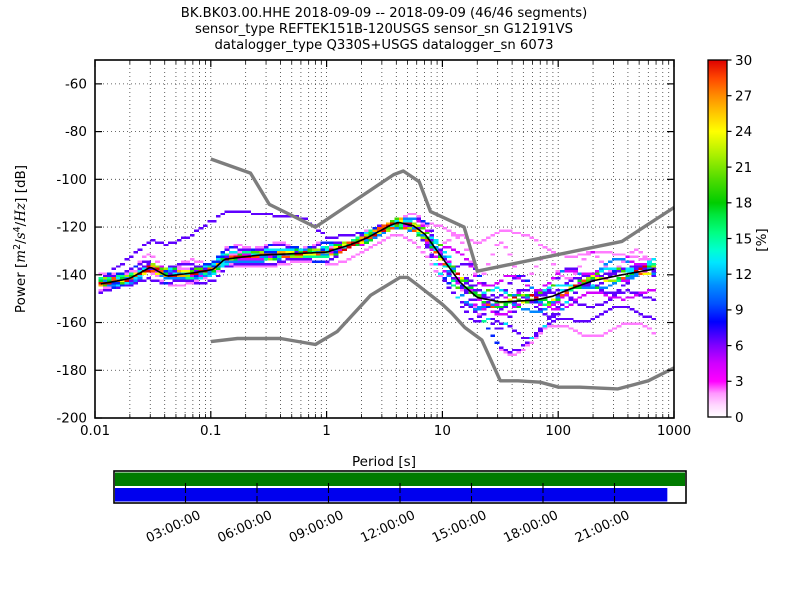  I want to click on x-tick-label: 1000, so click(674, 431).